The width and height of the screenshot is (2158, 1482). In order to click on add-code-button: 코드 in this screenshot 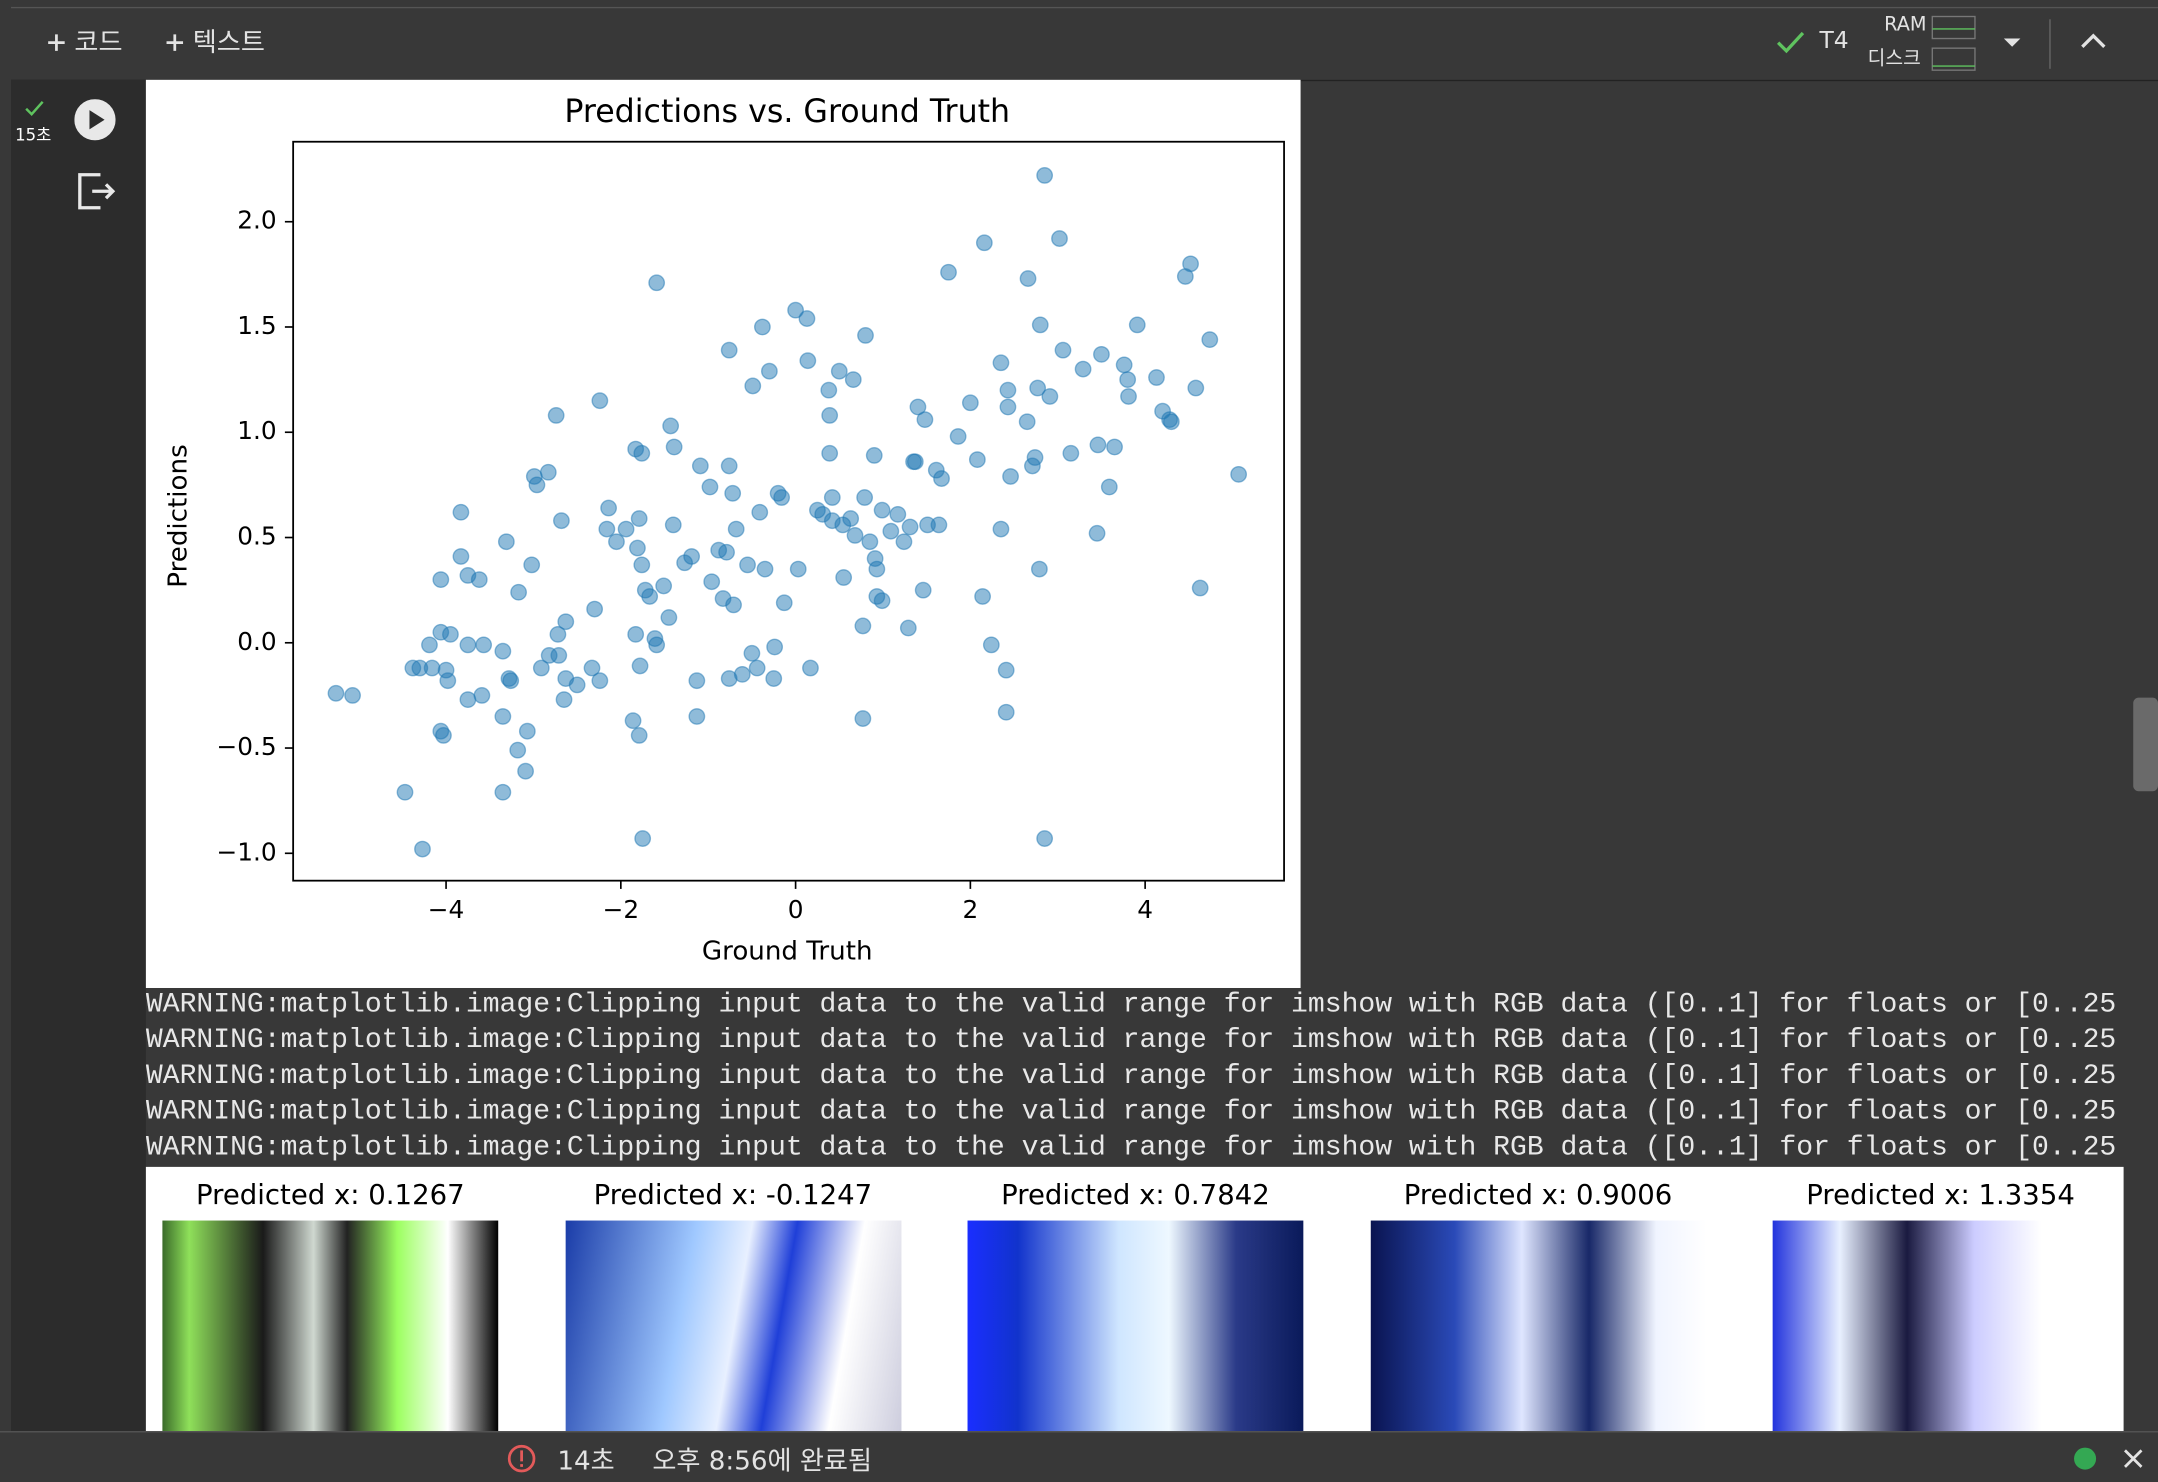, I will do `click(85, 40)`.